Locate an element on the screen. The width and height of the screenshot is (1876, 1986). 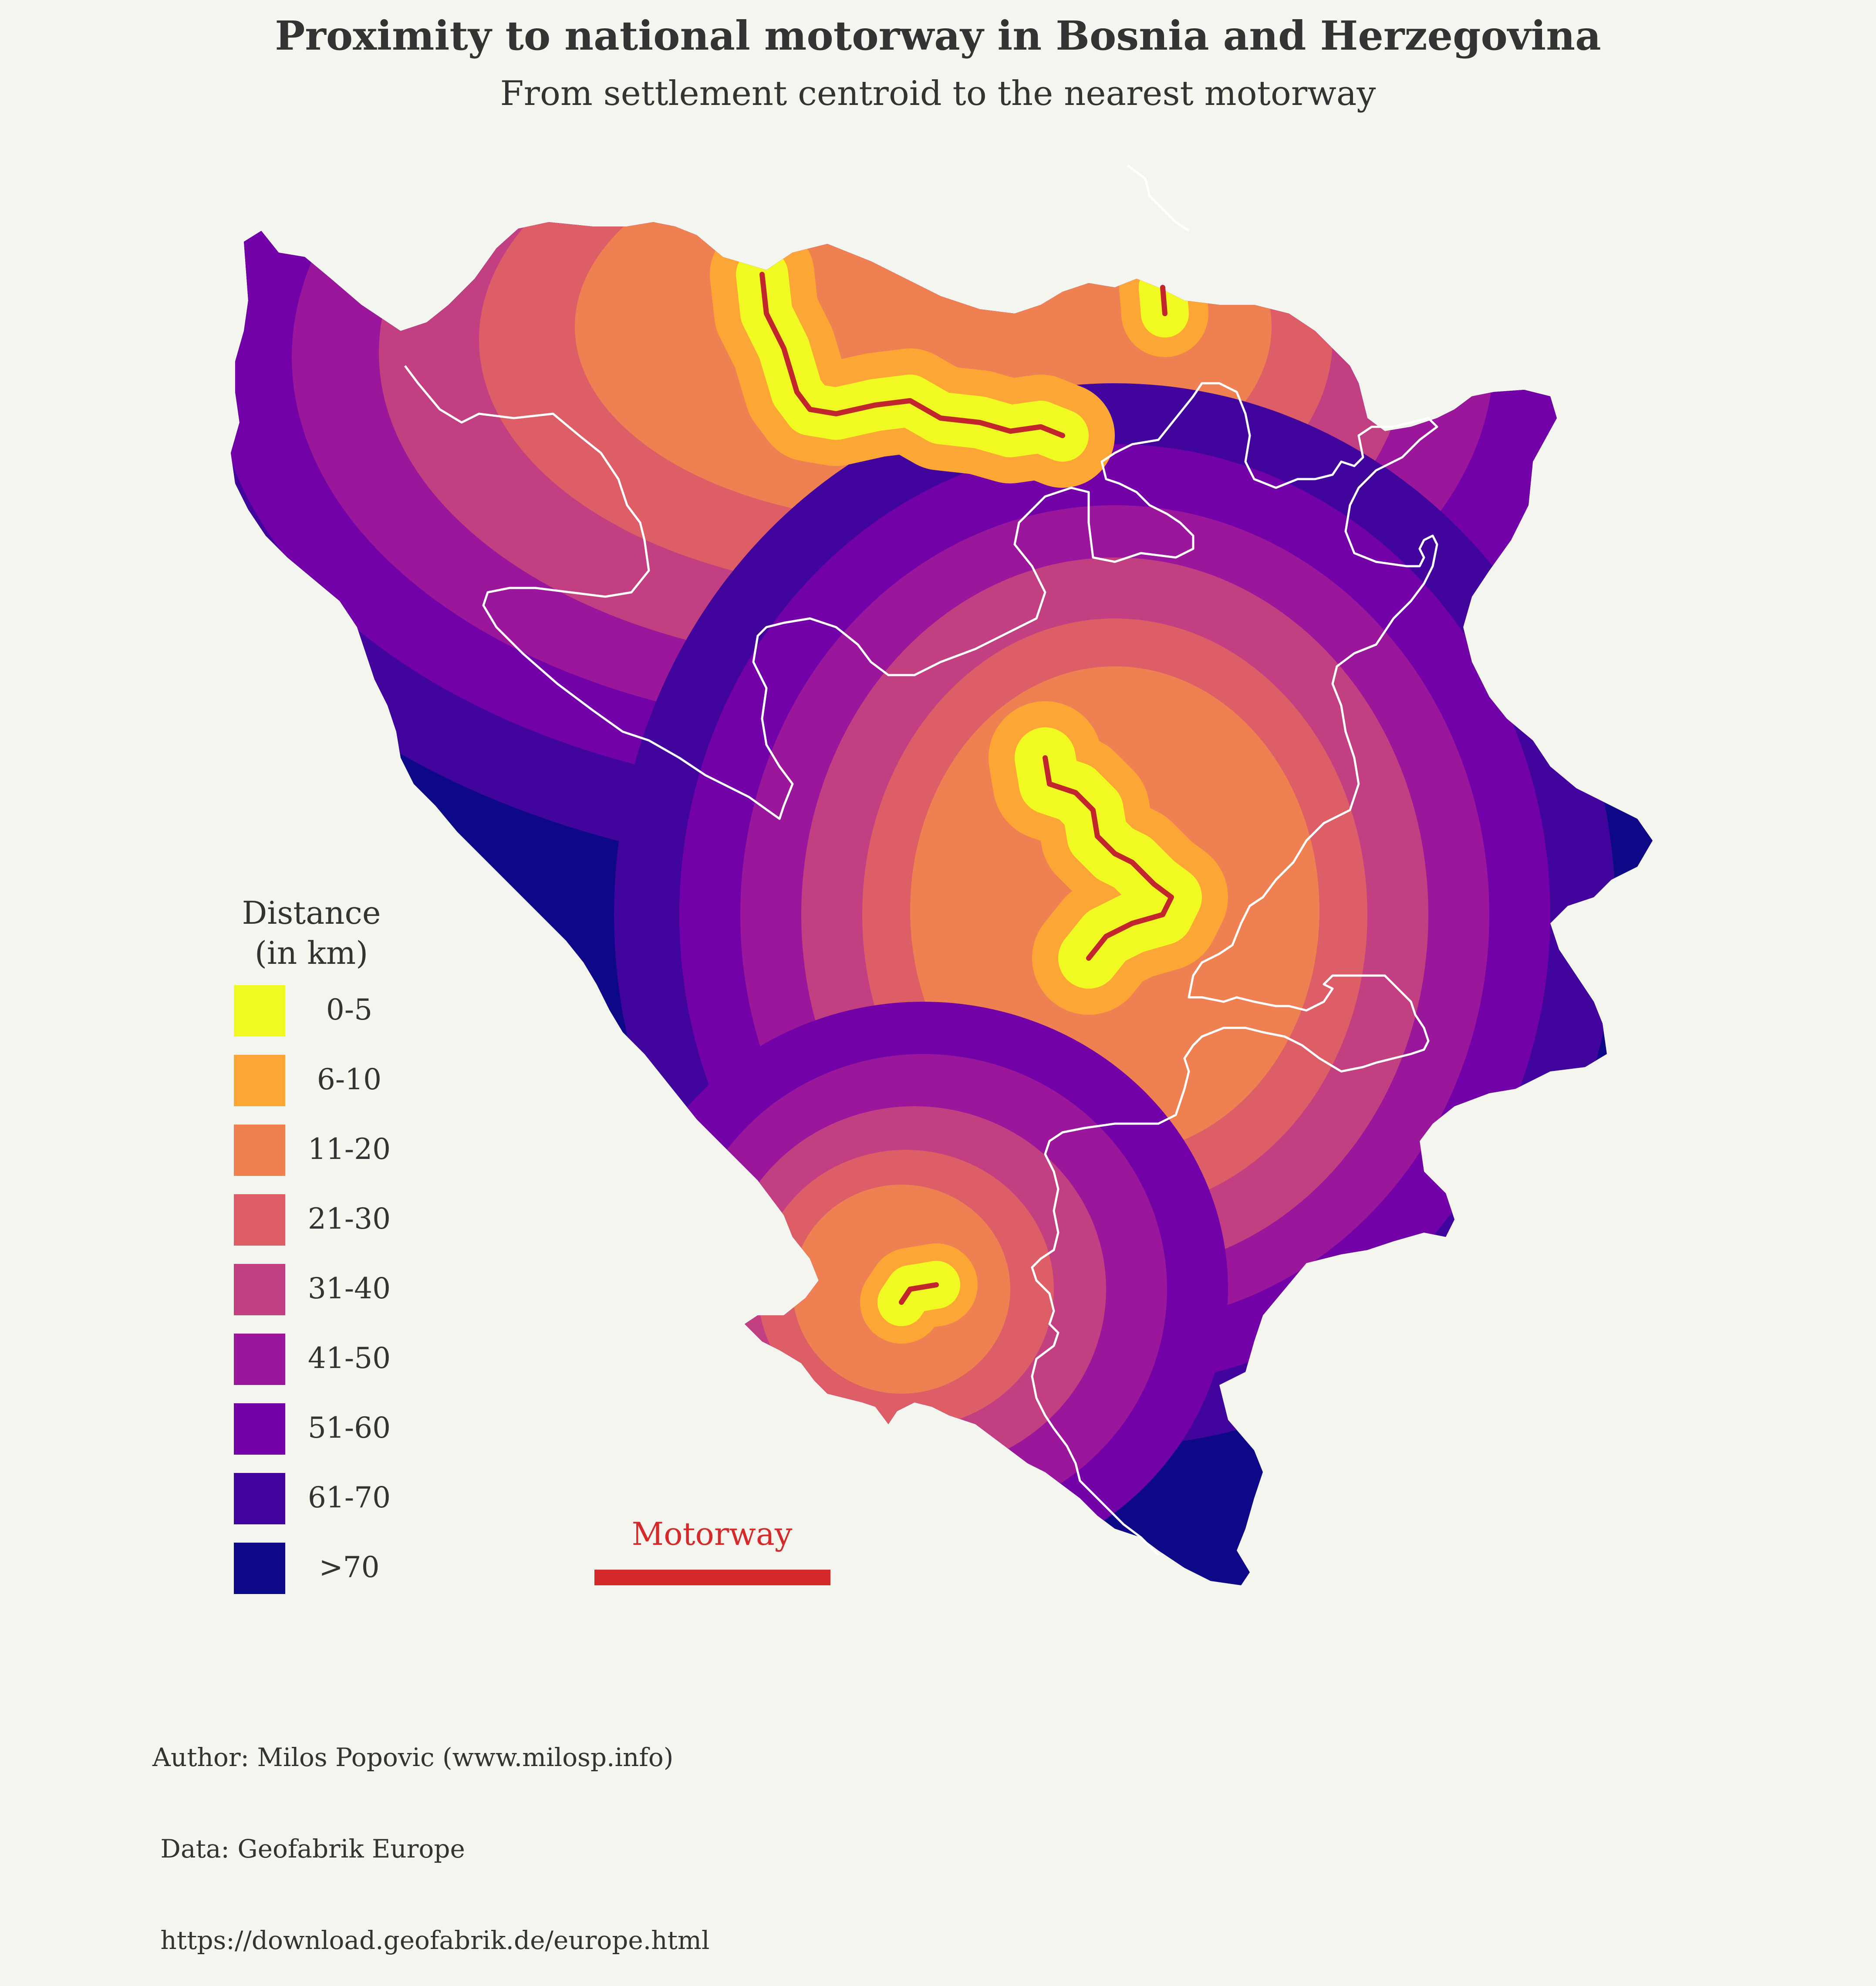
legend-label: 0-5 is located at coordinates (349, 1010).